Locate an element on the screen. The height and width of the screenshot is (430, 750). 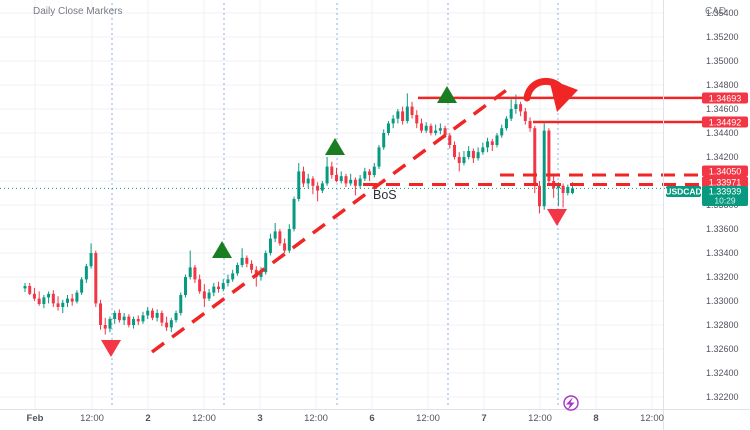
sell-triangle-marker is located at coordinates (557, 217).